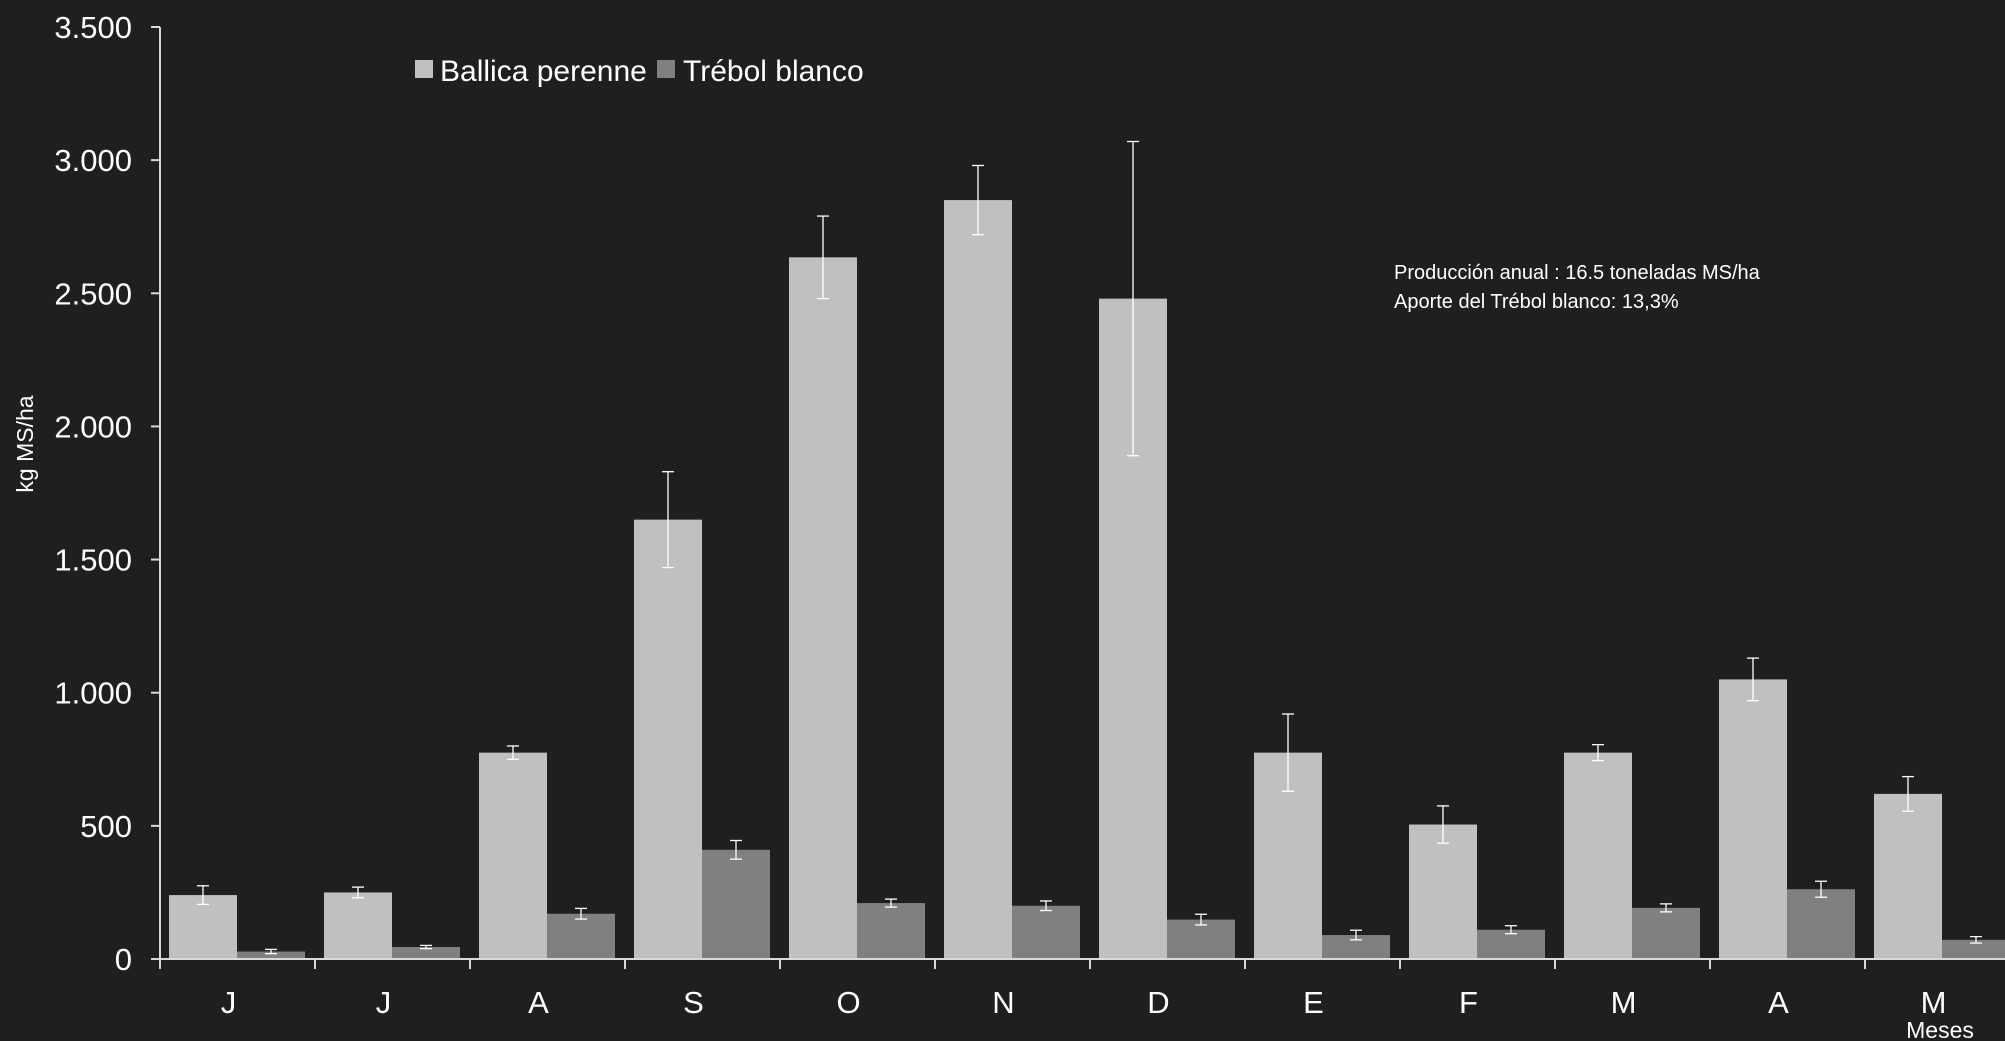  What do you see at coordinates (424, 69) in the screenshot?
I see `legend-swatch-ballica` at bounding box center [424, 69].